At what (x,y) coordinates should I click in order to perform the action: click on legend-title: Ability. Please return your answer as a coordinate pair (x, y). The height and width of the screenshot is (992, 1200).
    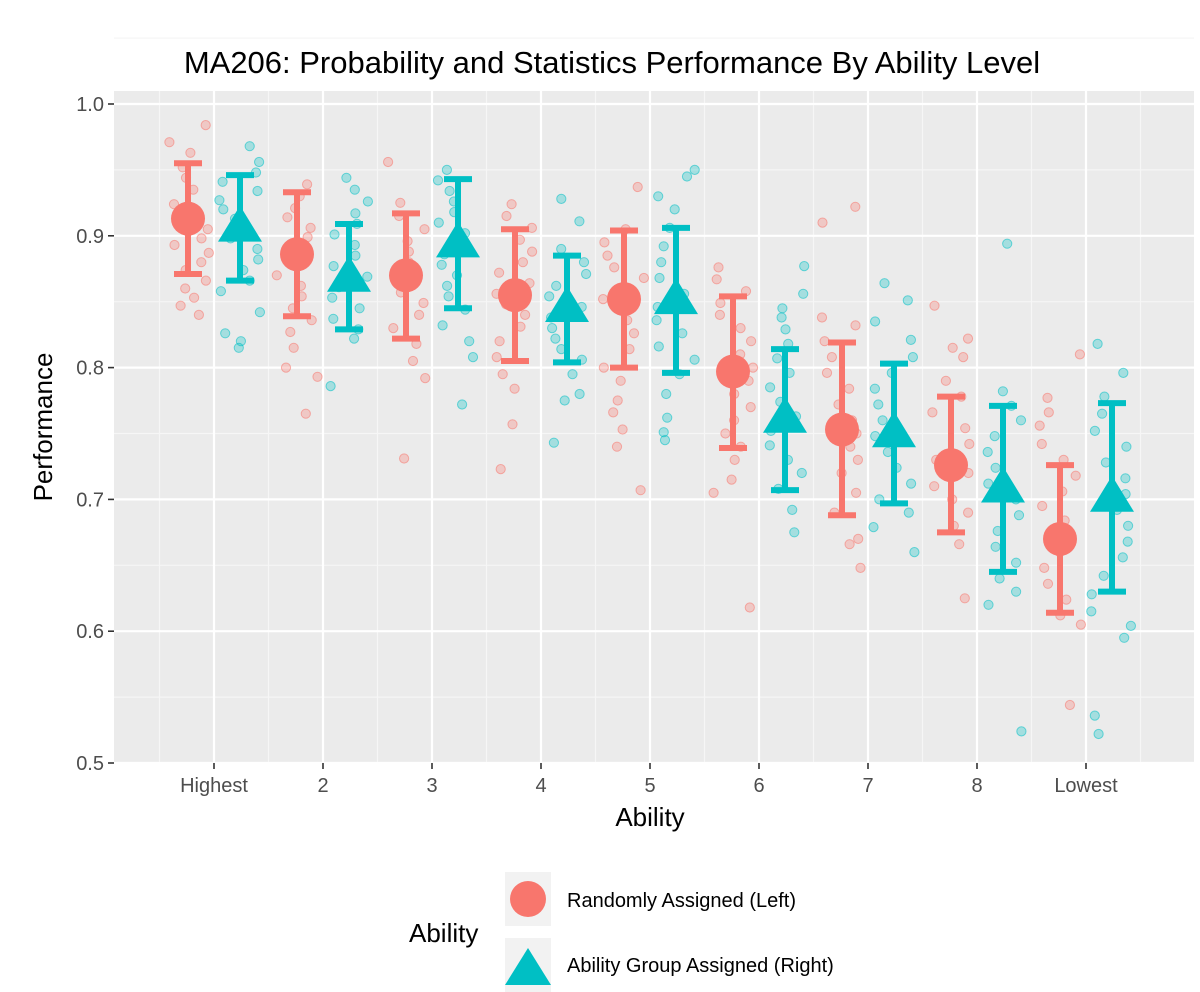
    Looking at the image, I should click on (443, 933).